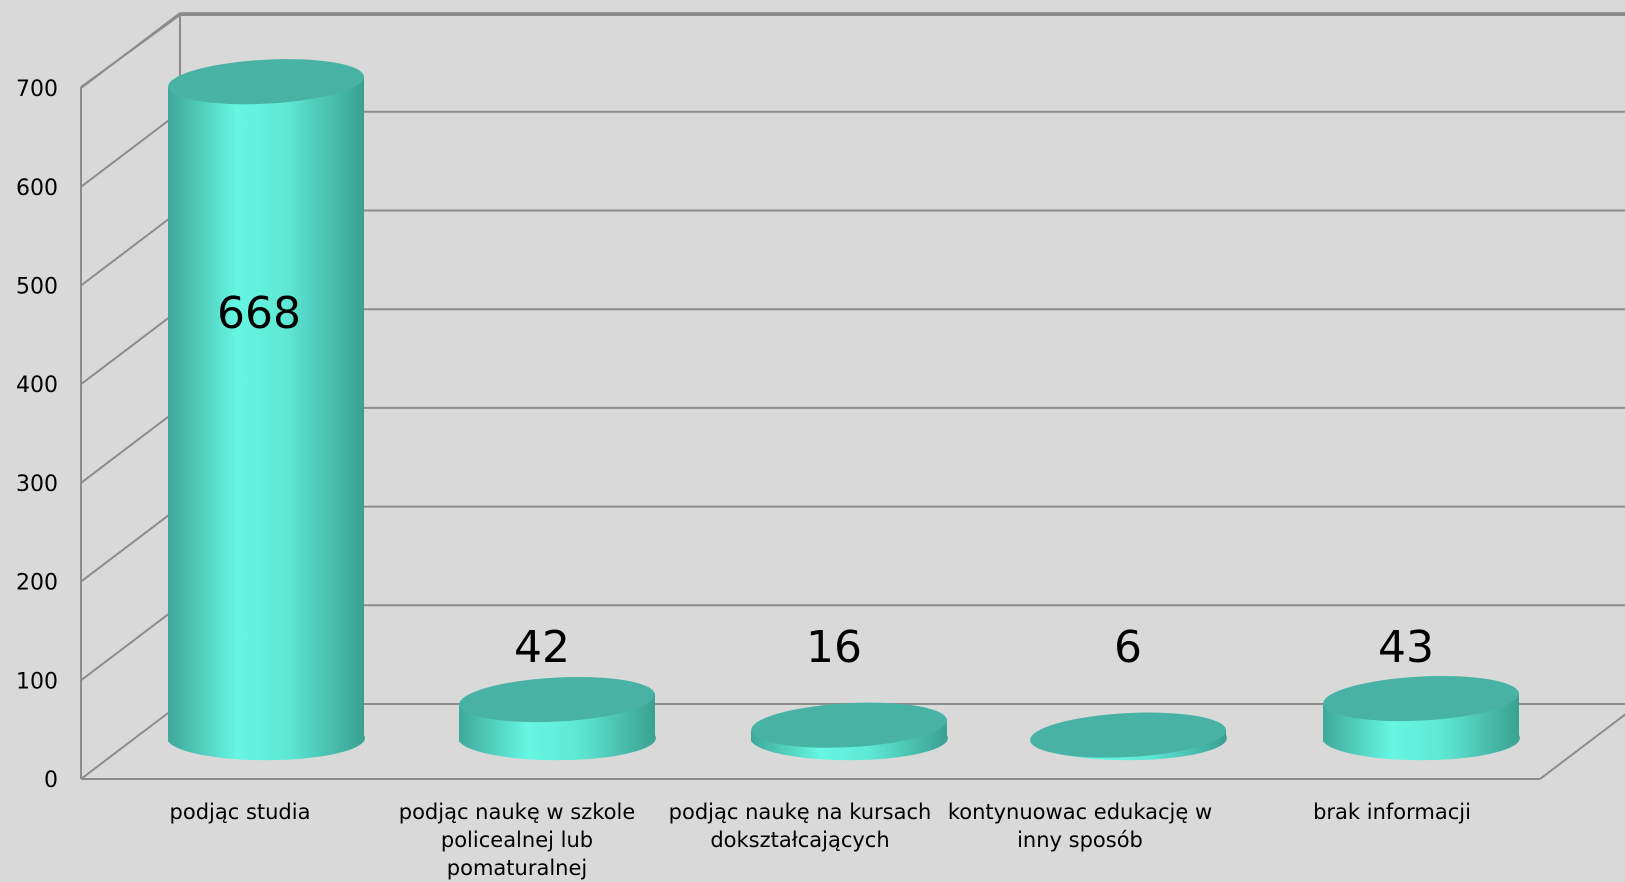  Describe the element at coordinates (259, 313) in the screenshot. I see `data-label: 668` at that location.